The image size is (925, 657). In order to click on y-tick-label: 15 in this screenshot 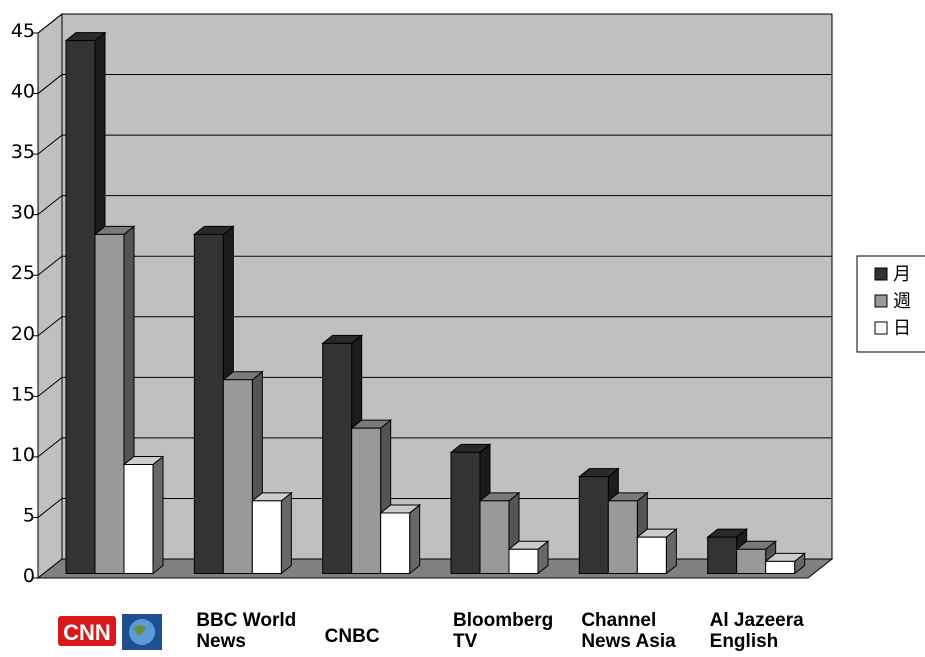, I will do `click(23, 394)`.